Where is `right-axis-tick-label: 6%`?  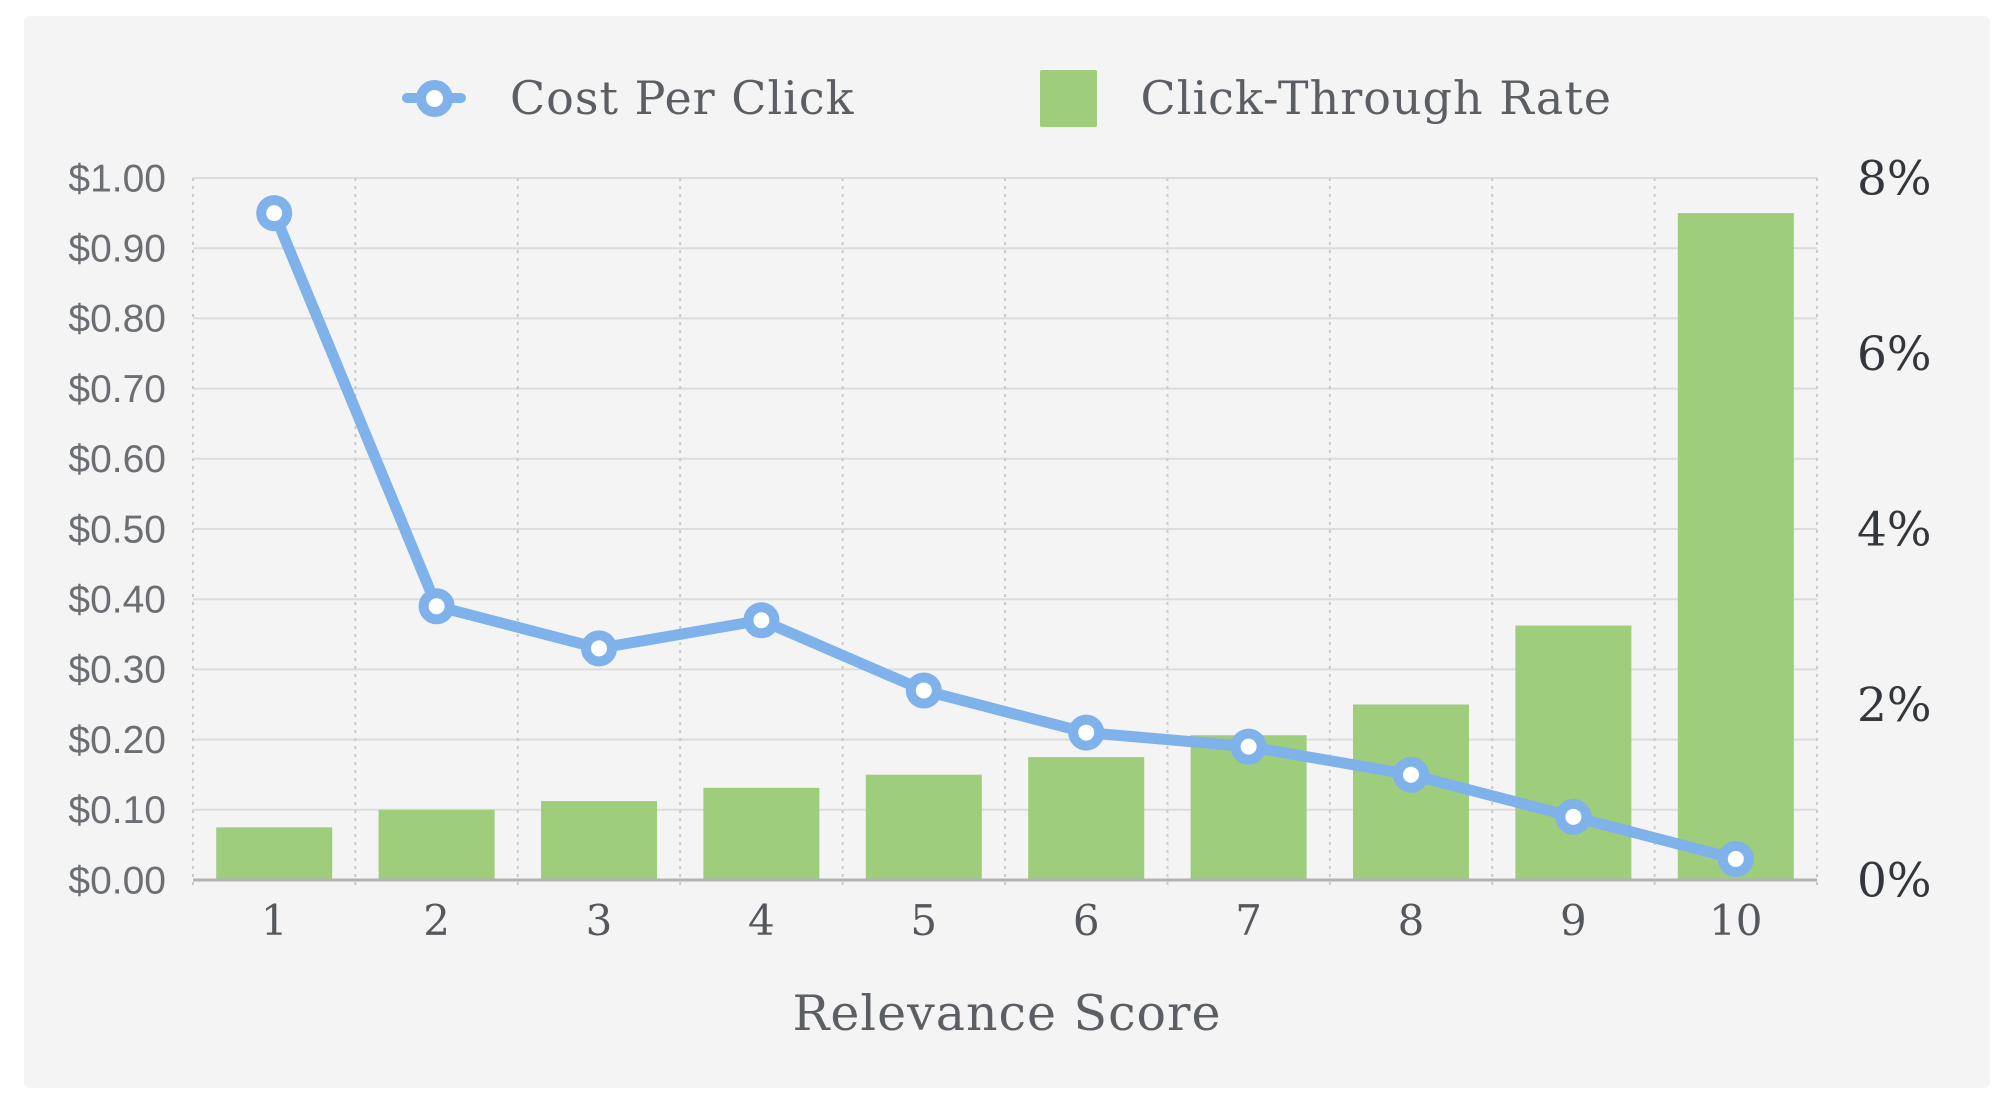
right-axis-tick-label: 6% is located at coordinates (1894, 354).